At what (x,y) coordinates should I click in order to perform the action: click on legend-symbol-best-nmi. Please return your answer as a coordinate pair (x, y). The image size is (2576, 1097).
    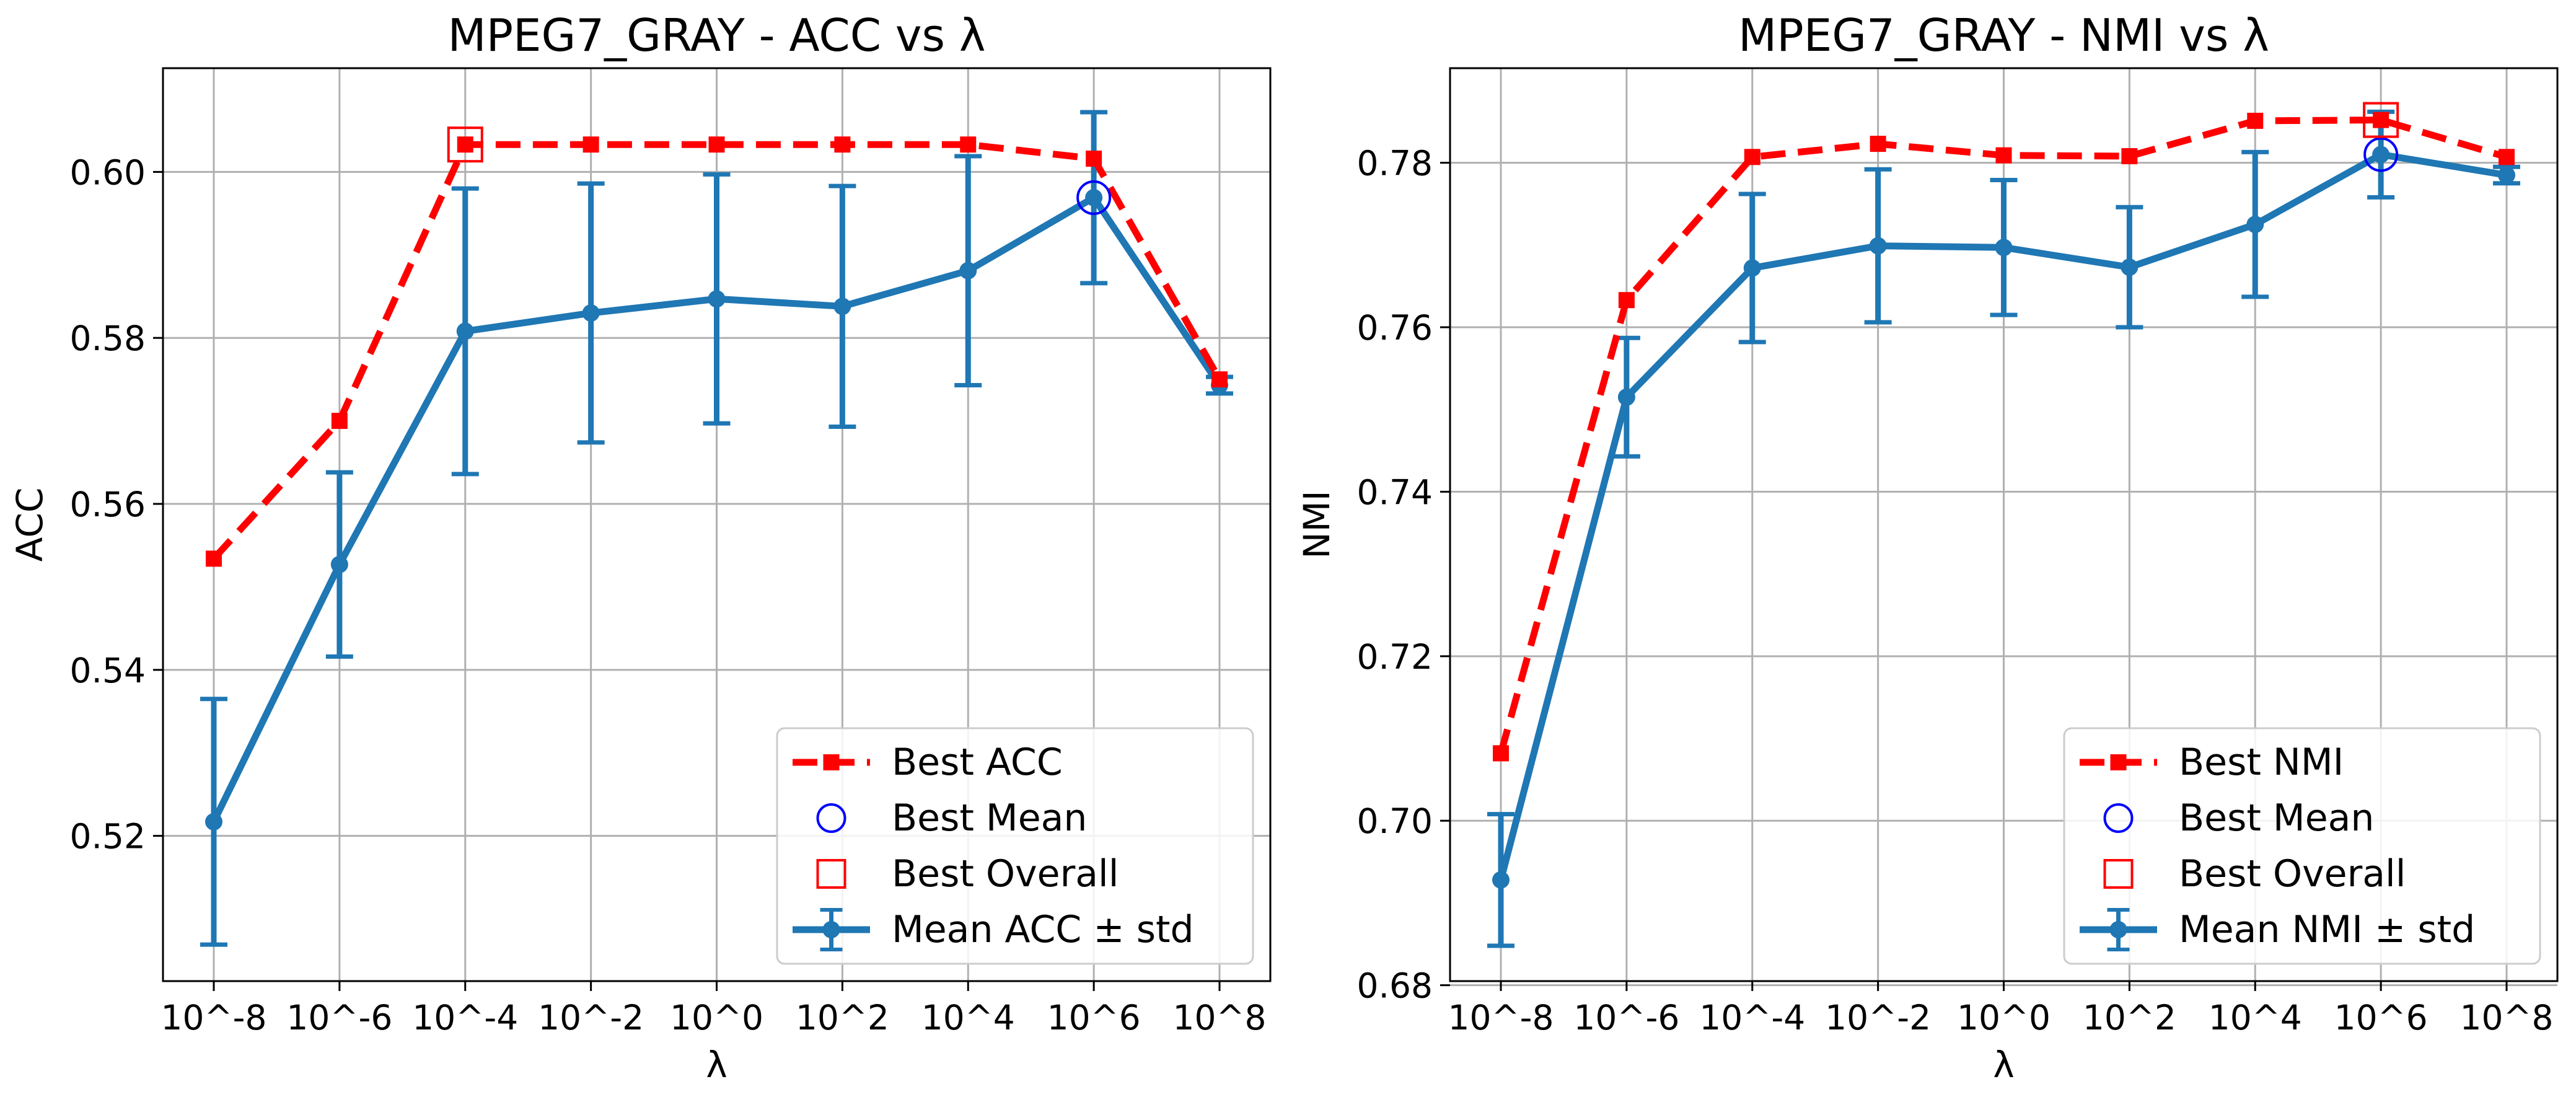
    Looking at the image, I should click on (2118, 762).